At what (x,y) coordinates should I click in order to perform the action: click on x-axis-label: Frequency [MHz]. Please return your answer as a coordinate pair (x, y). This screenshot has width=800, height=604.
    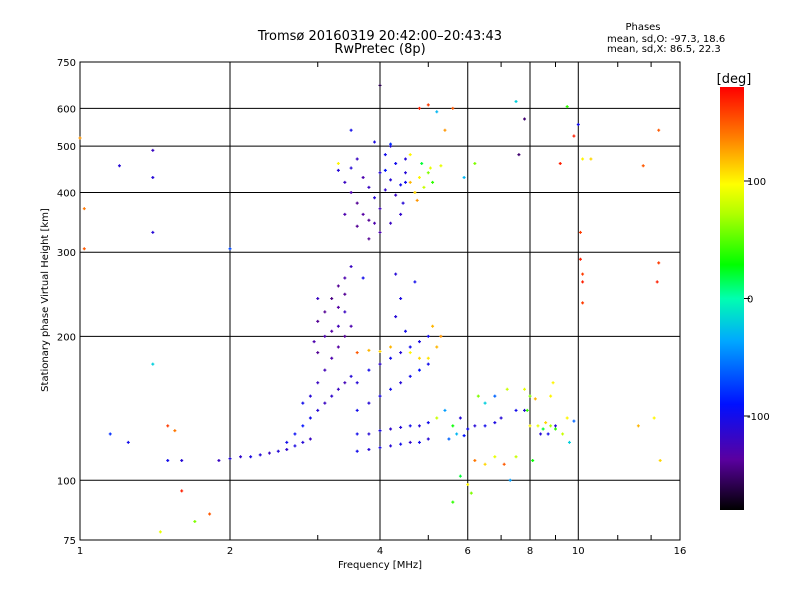
    Looking at the image, I should click on (380, 565).